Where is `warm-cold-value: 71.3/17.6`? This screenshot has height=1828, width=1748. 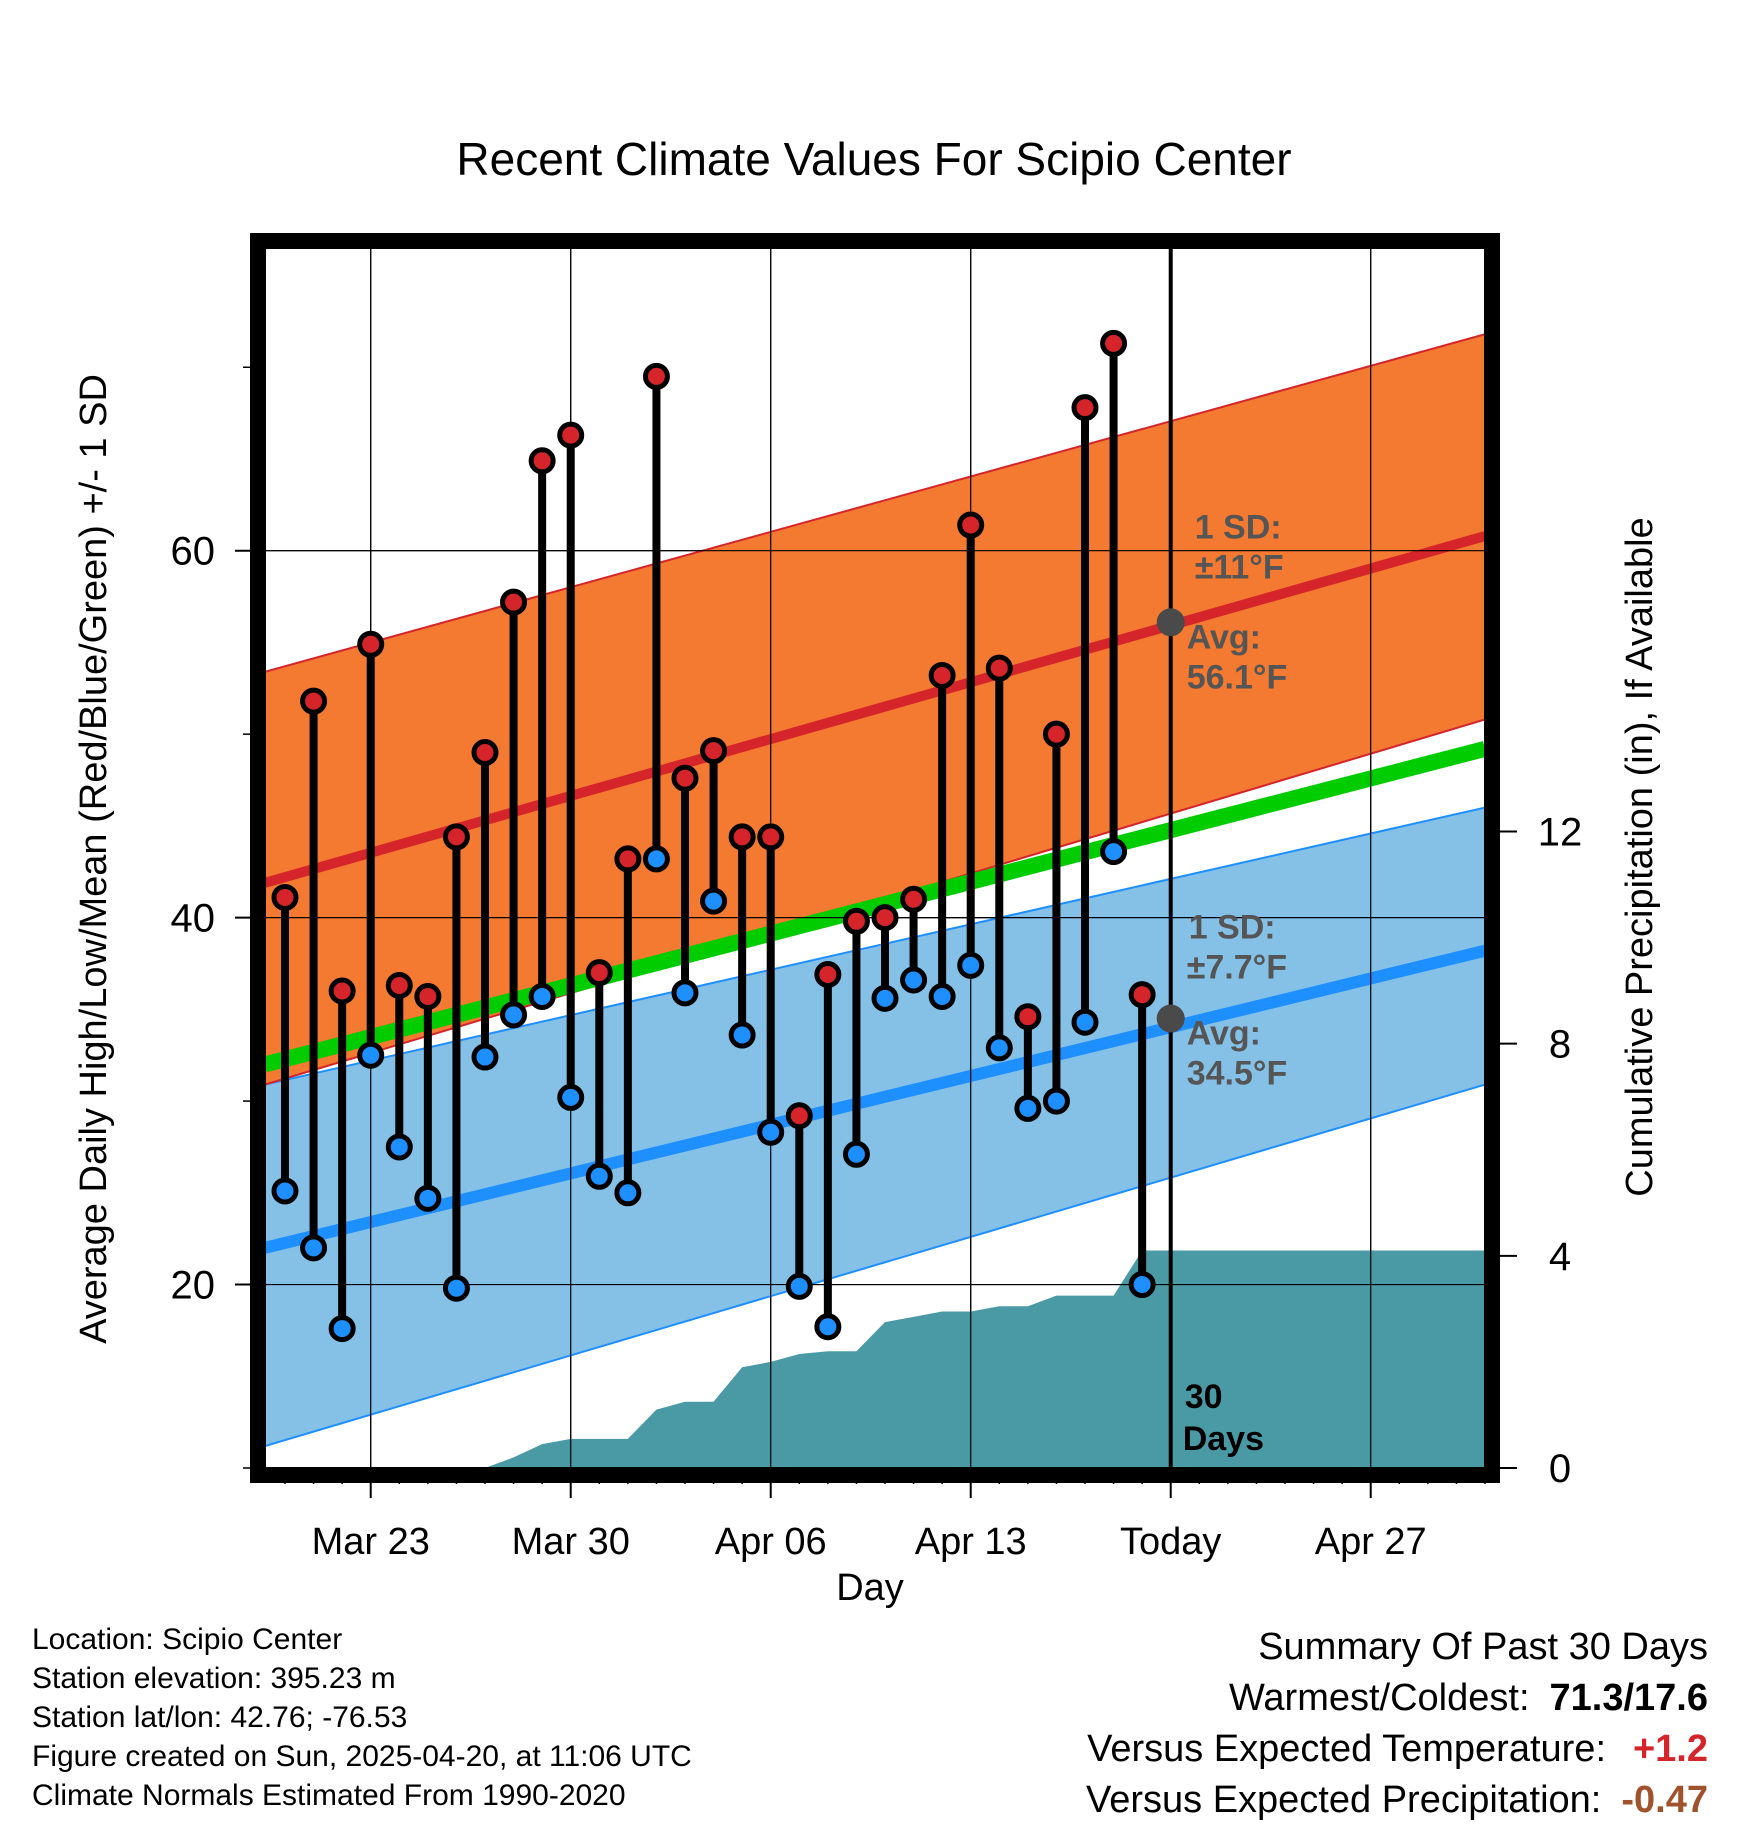
warm-cold-value: 71.3/17.6 is located at coordinates (1628, 1698).